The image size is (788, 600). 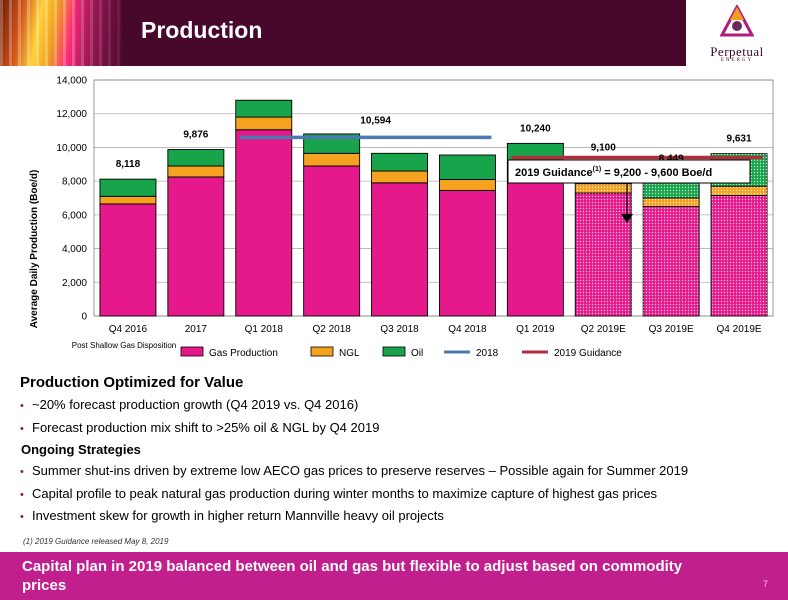 What do you see at coordinates (737, 60) in the screenshot?
I see `logo-sub: ENERGY` at bounding box center [737, 60].